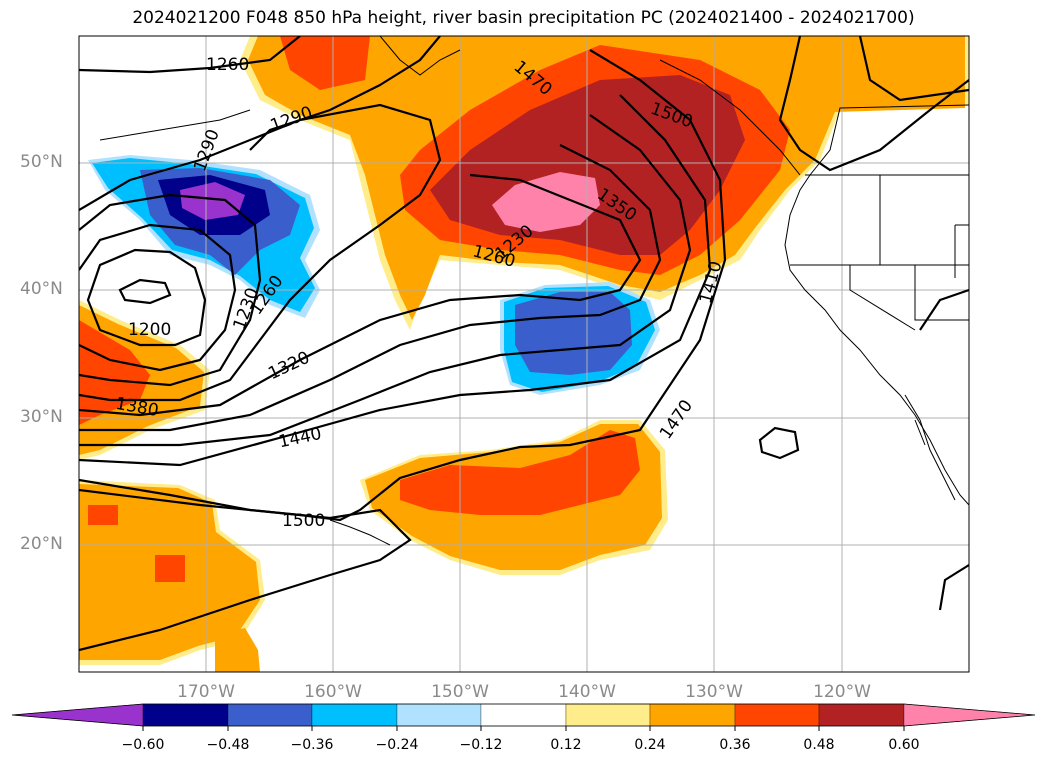 This screenshot has width=1047, height=765. What do you see at coordinates (566, 745) in the screenshot?
I see `colorbar-tick-label: 0.12` at bounding box center [566, 745].